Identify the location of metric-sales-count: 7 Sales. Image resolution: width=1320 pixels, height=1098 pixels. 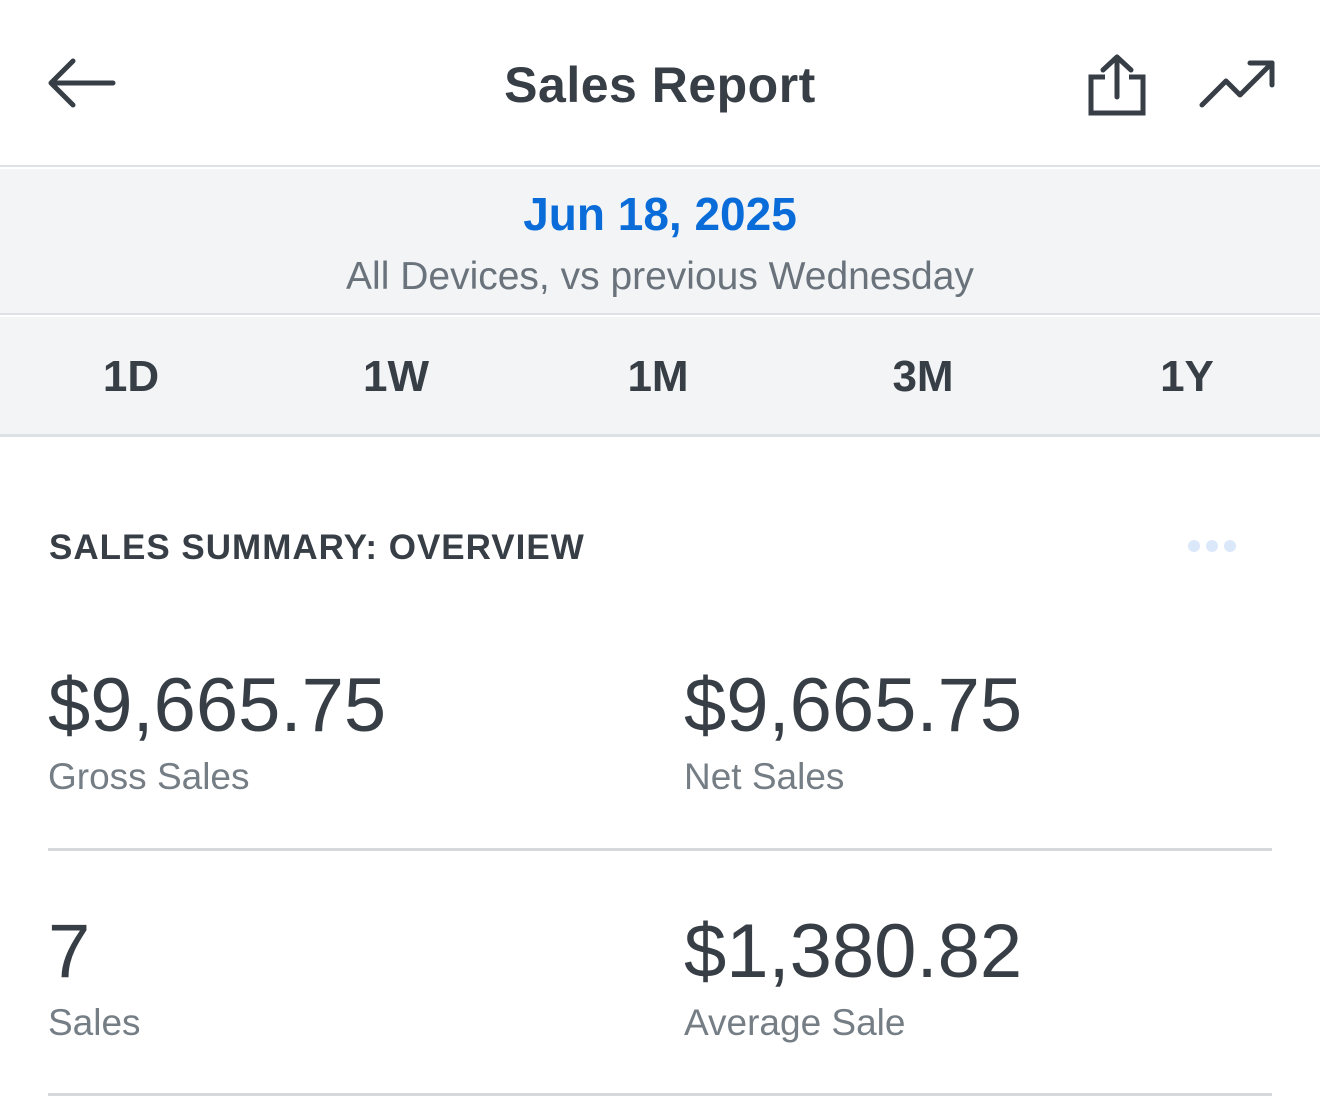
(94, 979).